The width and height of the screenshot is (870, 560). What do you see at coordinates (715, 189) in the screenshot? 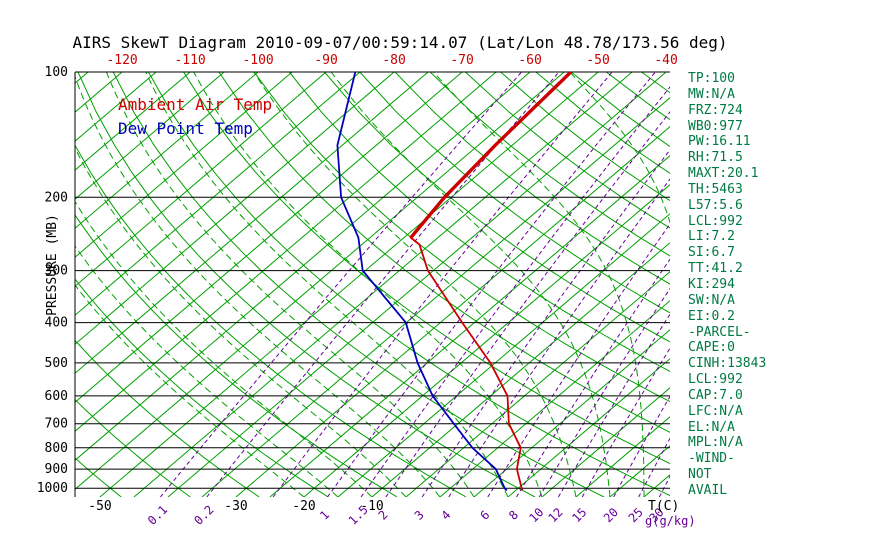
I see `index-item: TH:5463` at bounding box center [715, 189].